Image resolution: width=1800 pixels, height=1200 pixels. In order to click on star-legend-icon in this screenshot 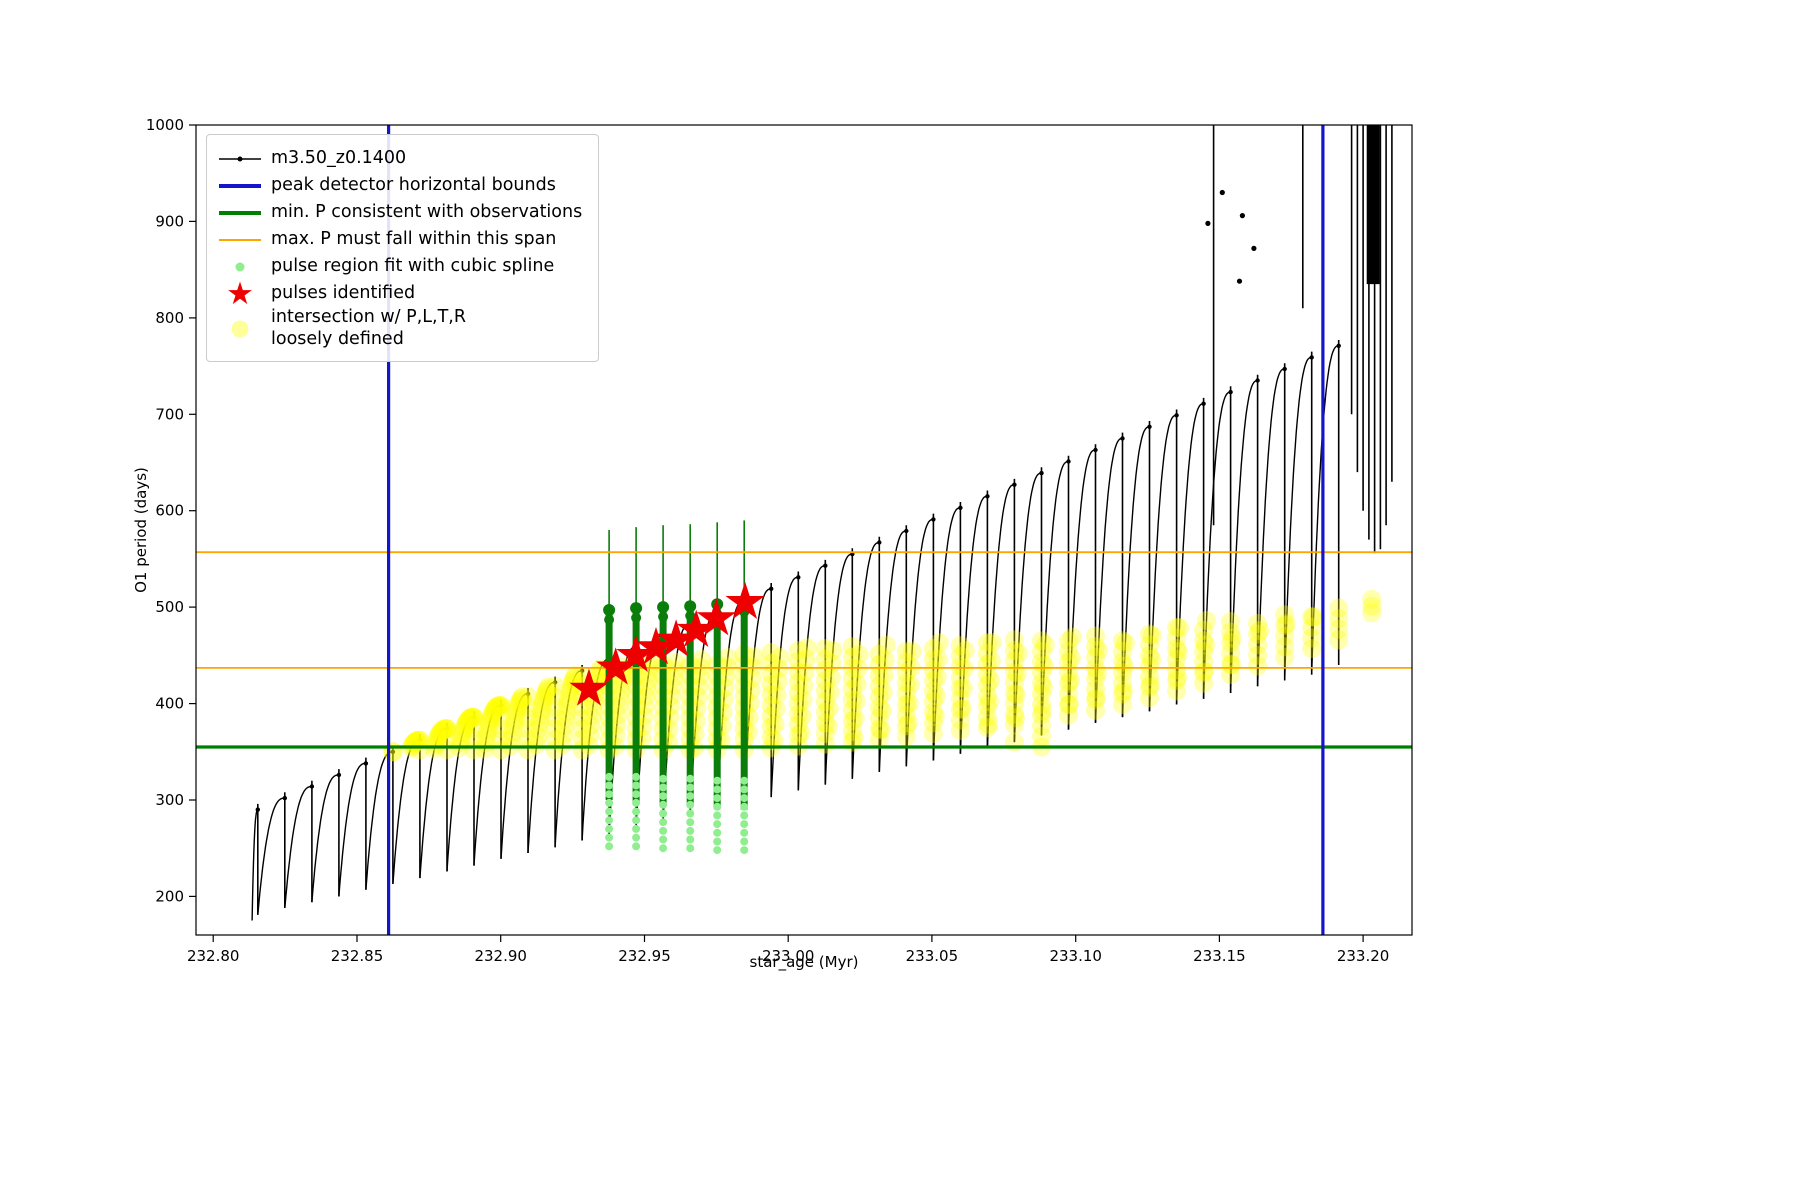, I will do `click(240, 294)`.